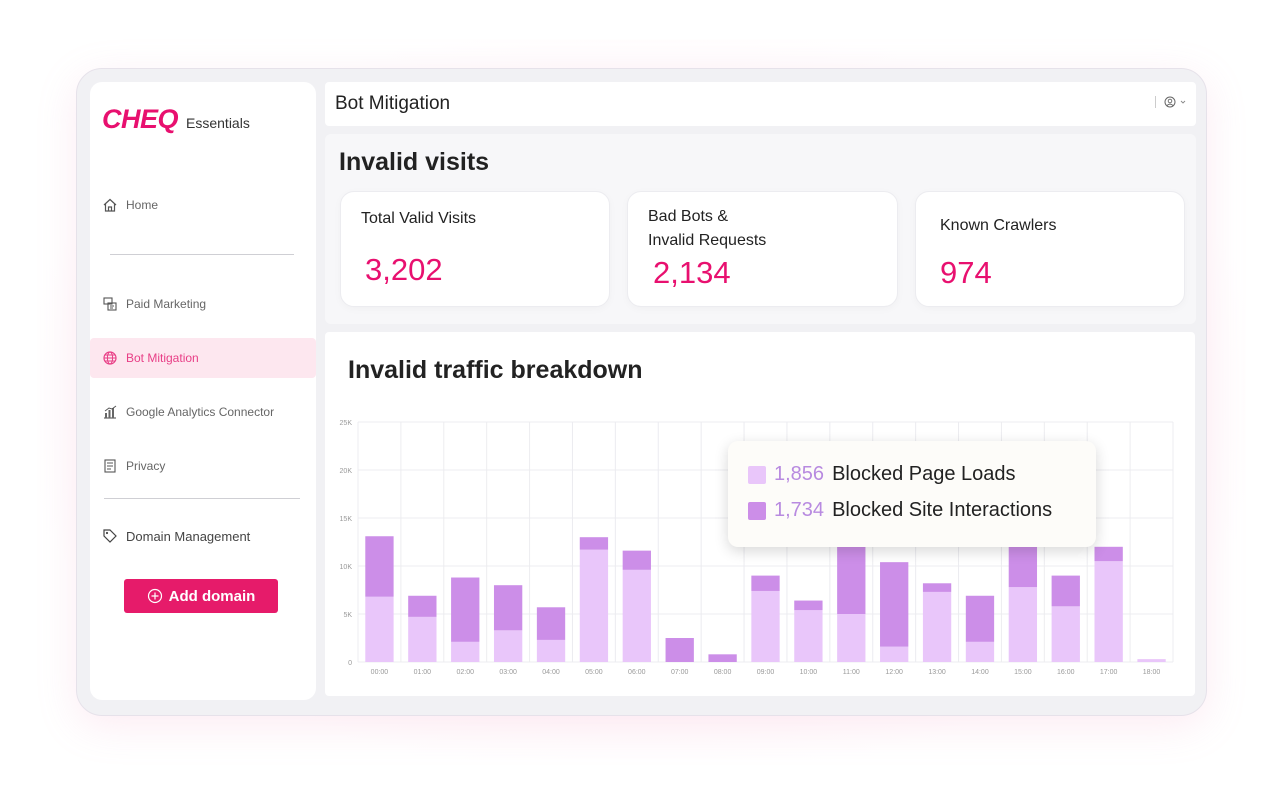  What do you see at coordinates (465, 672) in the screenshot?
I see `x-tick-label: 02:00` at bounding box center [465, 672].